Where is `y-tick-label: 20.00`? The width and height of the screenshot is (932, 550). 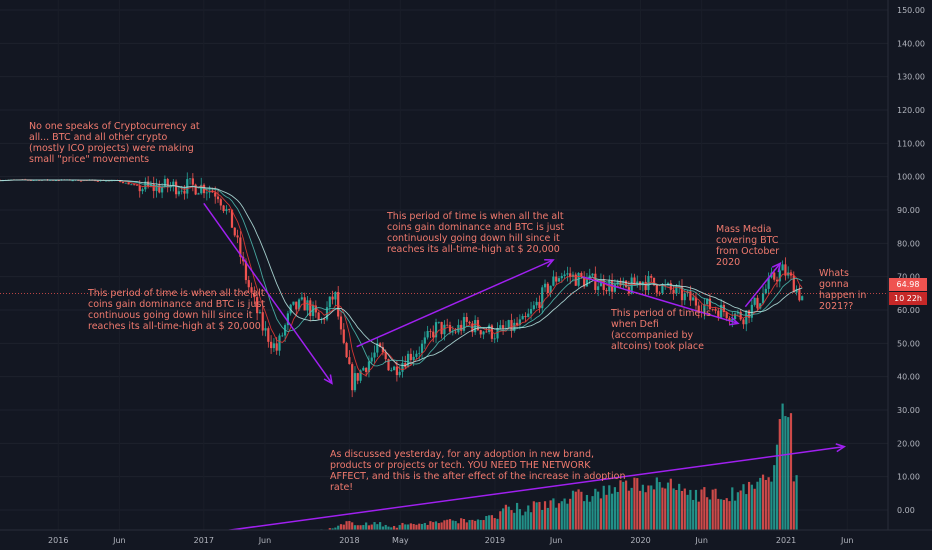
y-tick-label: 20.00 is located at coordinates (908, 443).